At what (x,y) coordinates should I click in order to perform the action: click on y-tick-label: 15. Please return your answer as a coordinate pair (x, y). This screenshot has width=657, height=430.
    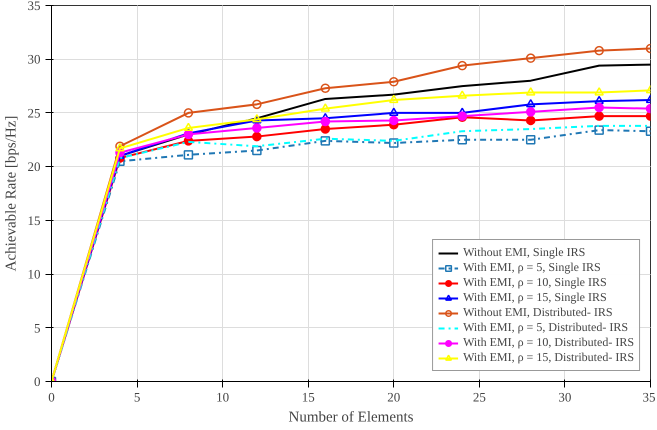
    Looking at the image, I should click on (34, 220).